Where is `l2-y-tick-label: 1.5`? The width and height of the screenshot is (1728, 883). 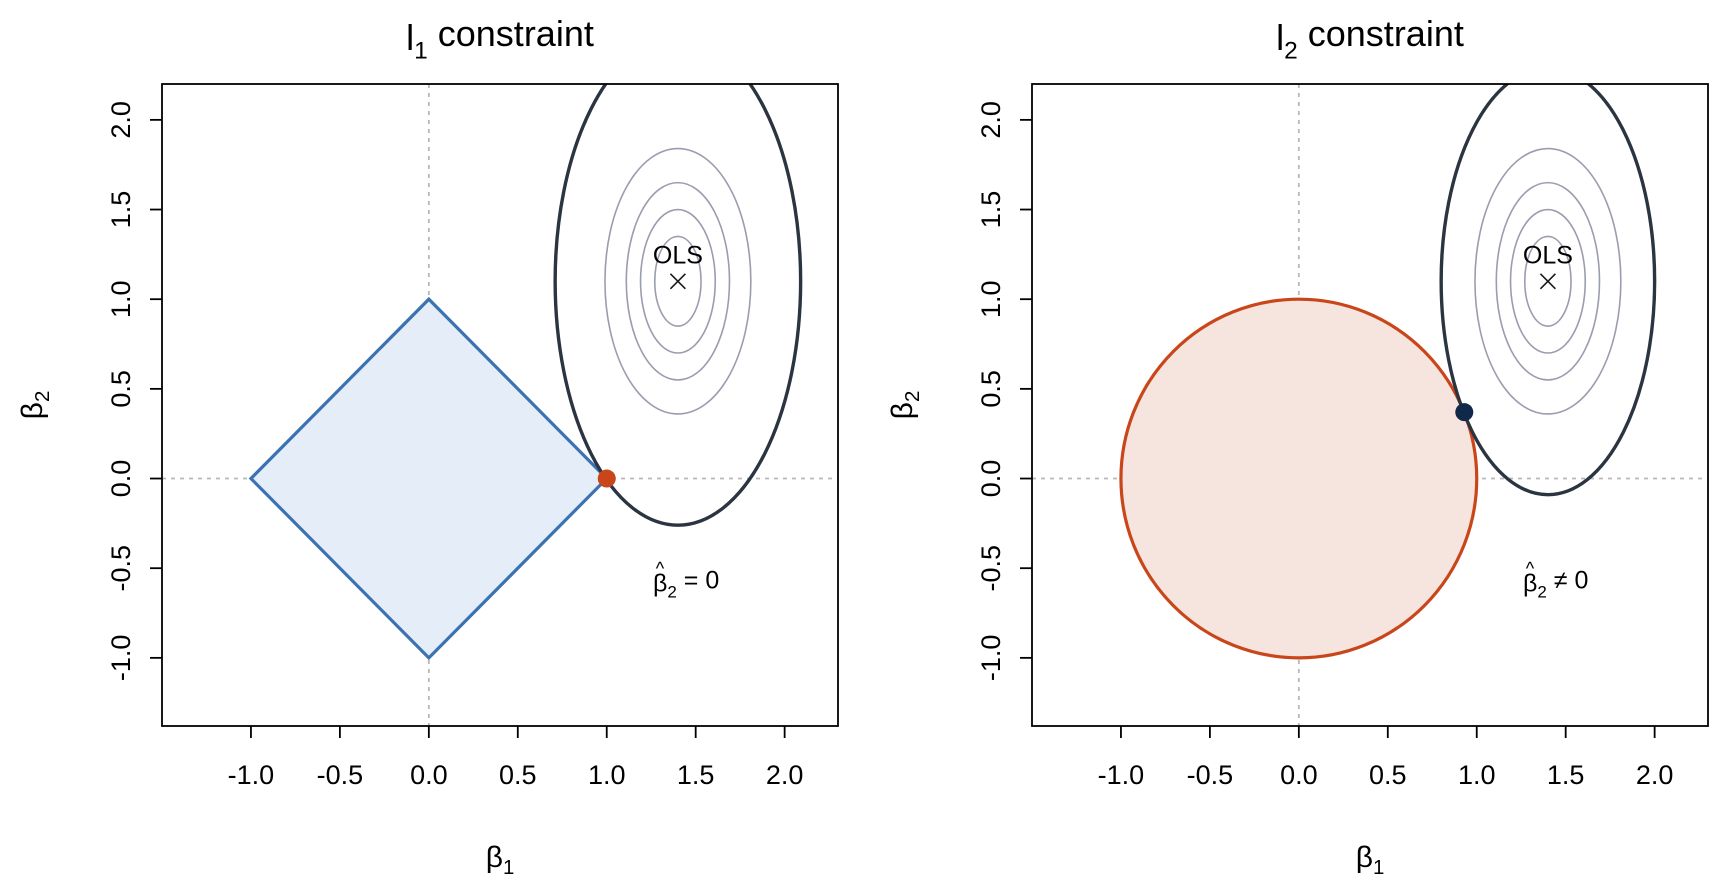
l2-y-tick-label: 1.5 is located at coordinates (991, 210).